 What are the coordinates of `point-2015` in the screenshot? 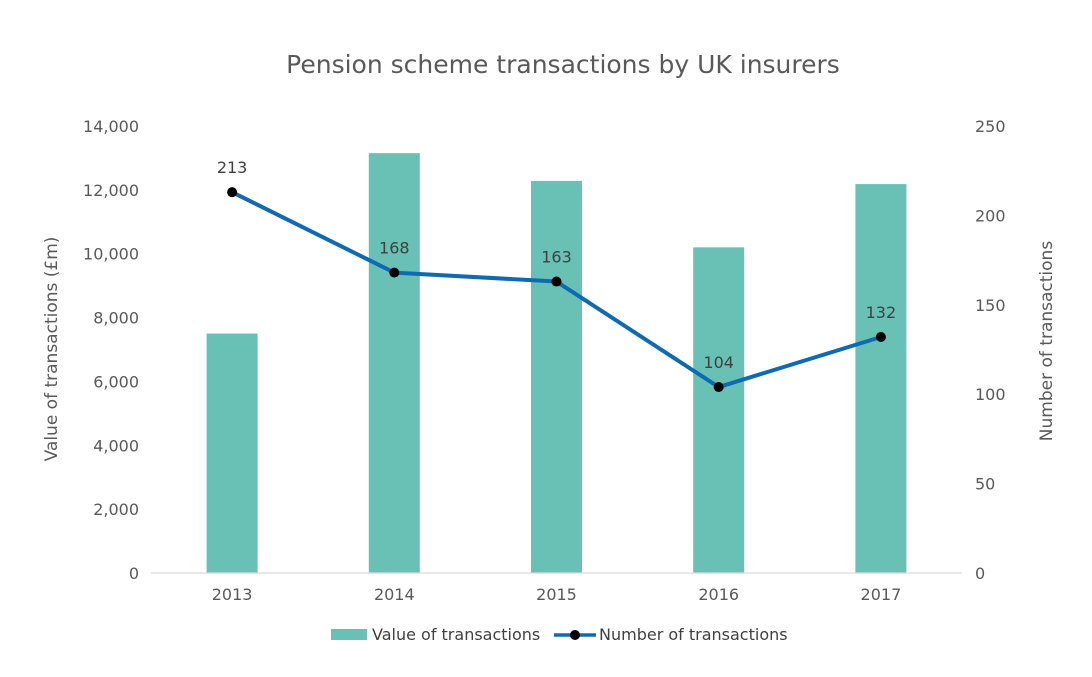 It's located at (556, 281).